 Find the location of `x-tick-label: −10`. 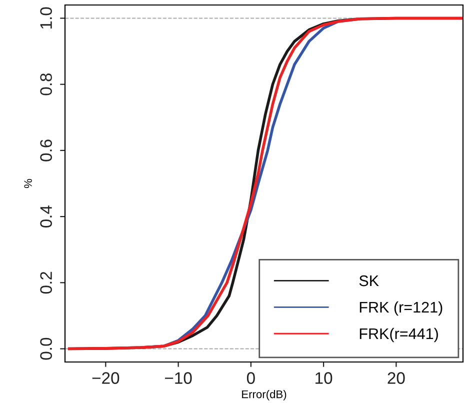

x-tick-label: −10 is located at coordinates (178, 378).